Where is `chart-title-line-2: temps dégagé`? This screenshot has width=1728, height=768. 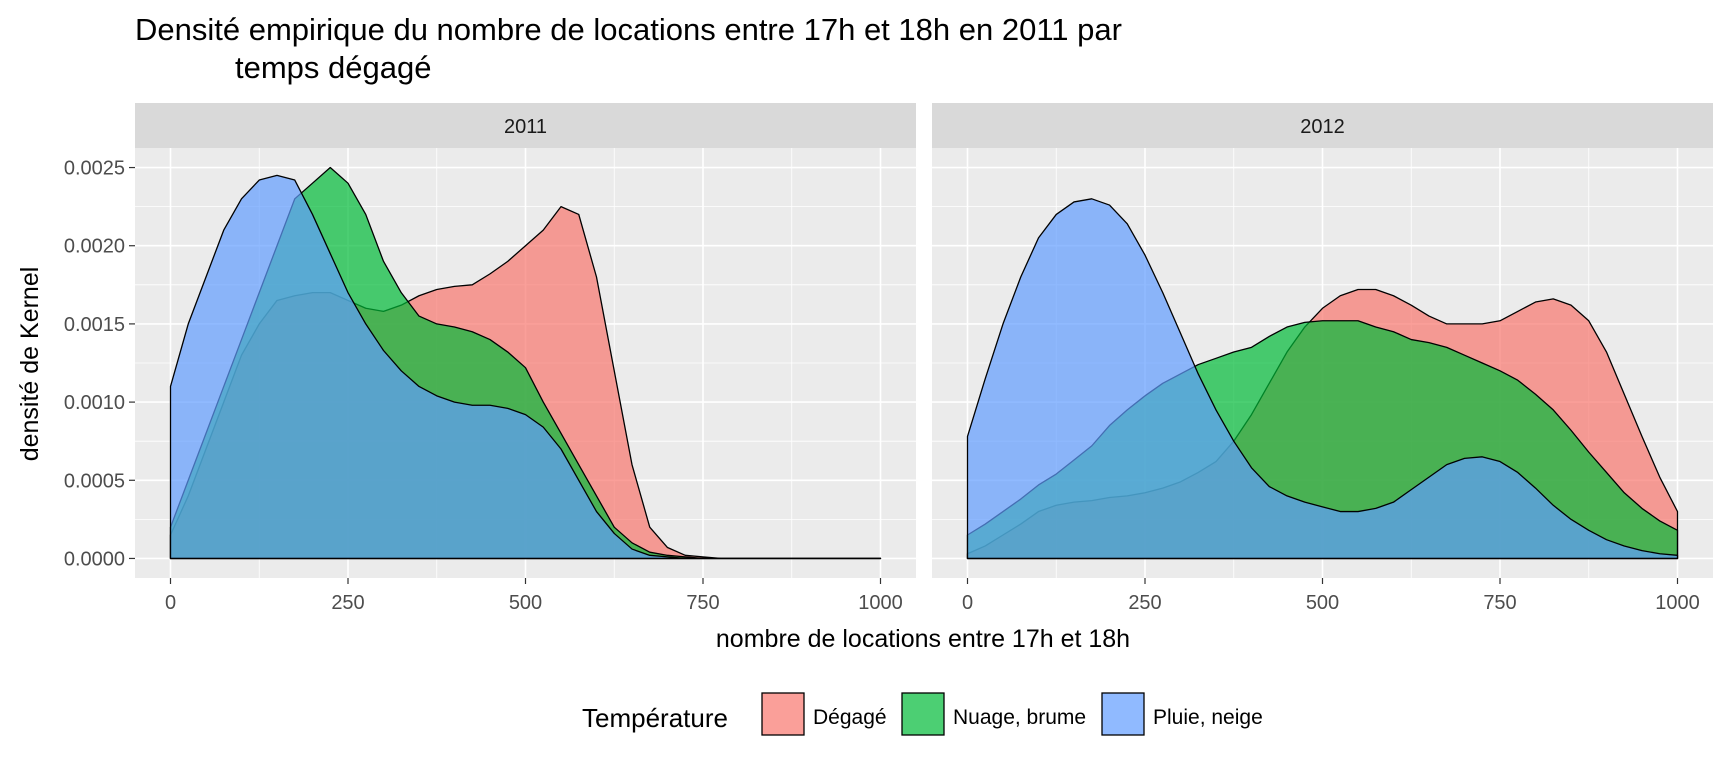 chart-title-line-2: temps dégagé is located at coordinates (333, 67).